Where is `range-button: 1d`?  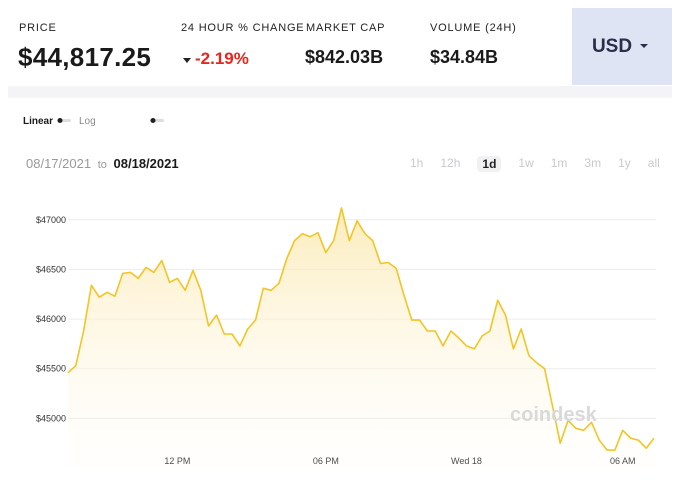
range-button: 1d is located at coordinates (489, 164).